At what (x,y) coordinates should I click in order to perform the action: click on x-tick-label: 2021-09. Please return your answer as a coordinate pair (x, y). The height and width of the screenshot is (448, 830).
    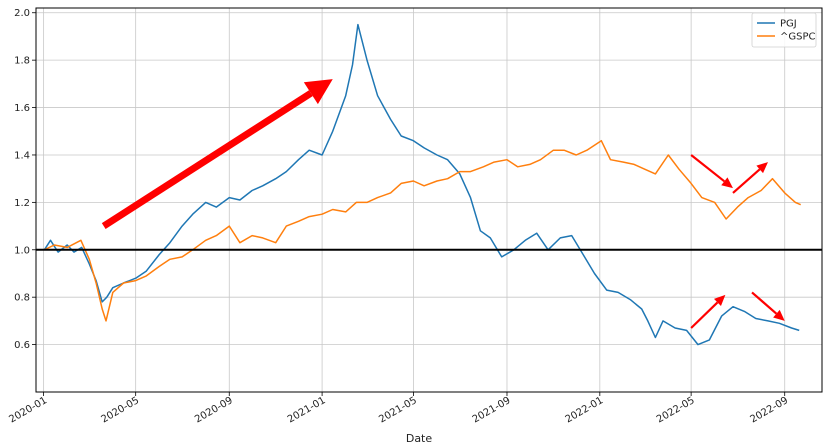
    Looking at the image, I should click on (492, 410).